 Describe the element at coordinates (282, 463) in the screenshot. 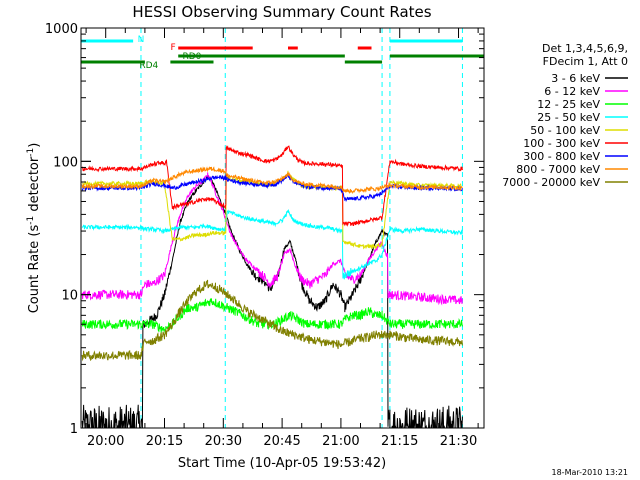

I see `x-axis-label: Start Time (10-Apr-05 19:53:42)` at that location.